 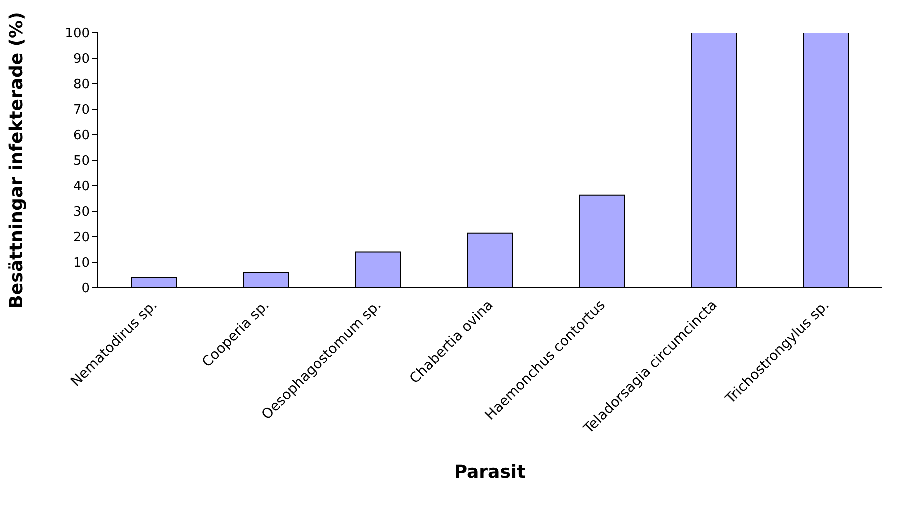 I want to click on y-axis-title: Besättningar infekterade (%), so click(x=17, y=160).